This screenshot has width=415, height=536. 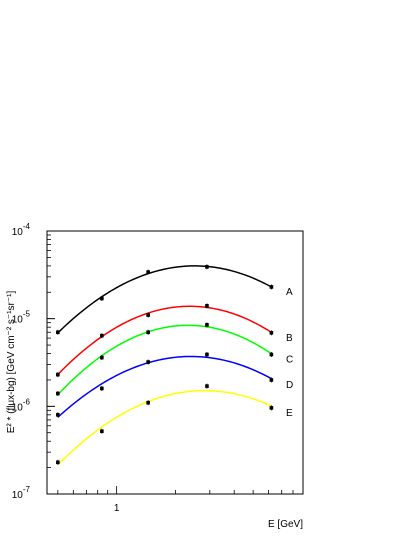 I want to click on series-label-d: D, so click(x=289, y=385).